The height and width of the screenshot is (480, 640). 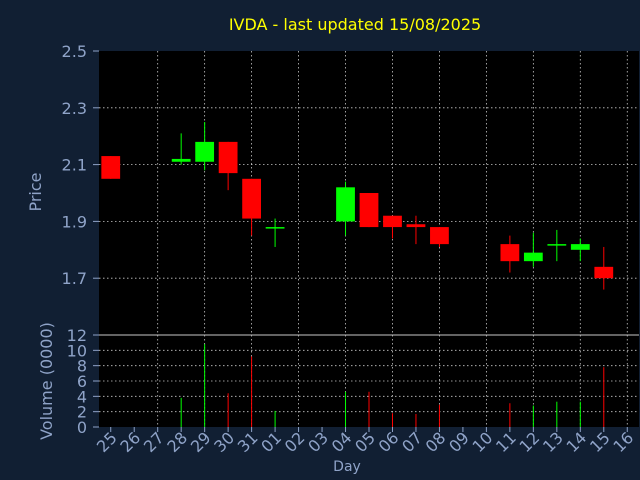 I want to click on y-tick-label: 2.1, so click(x=74, y=165).